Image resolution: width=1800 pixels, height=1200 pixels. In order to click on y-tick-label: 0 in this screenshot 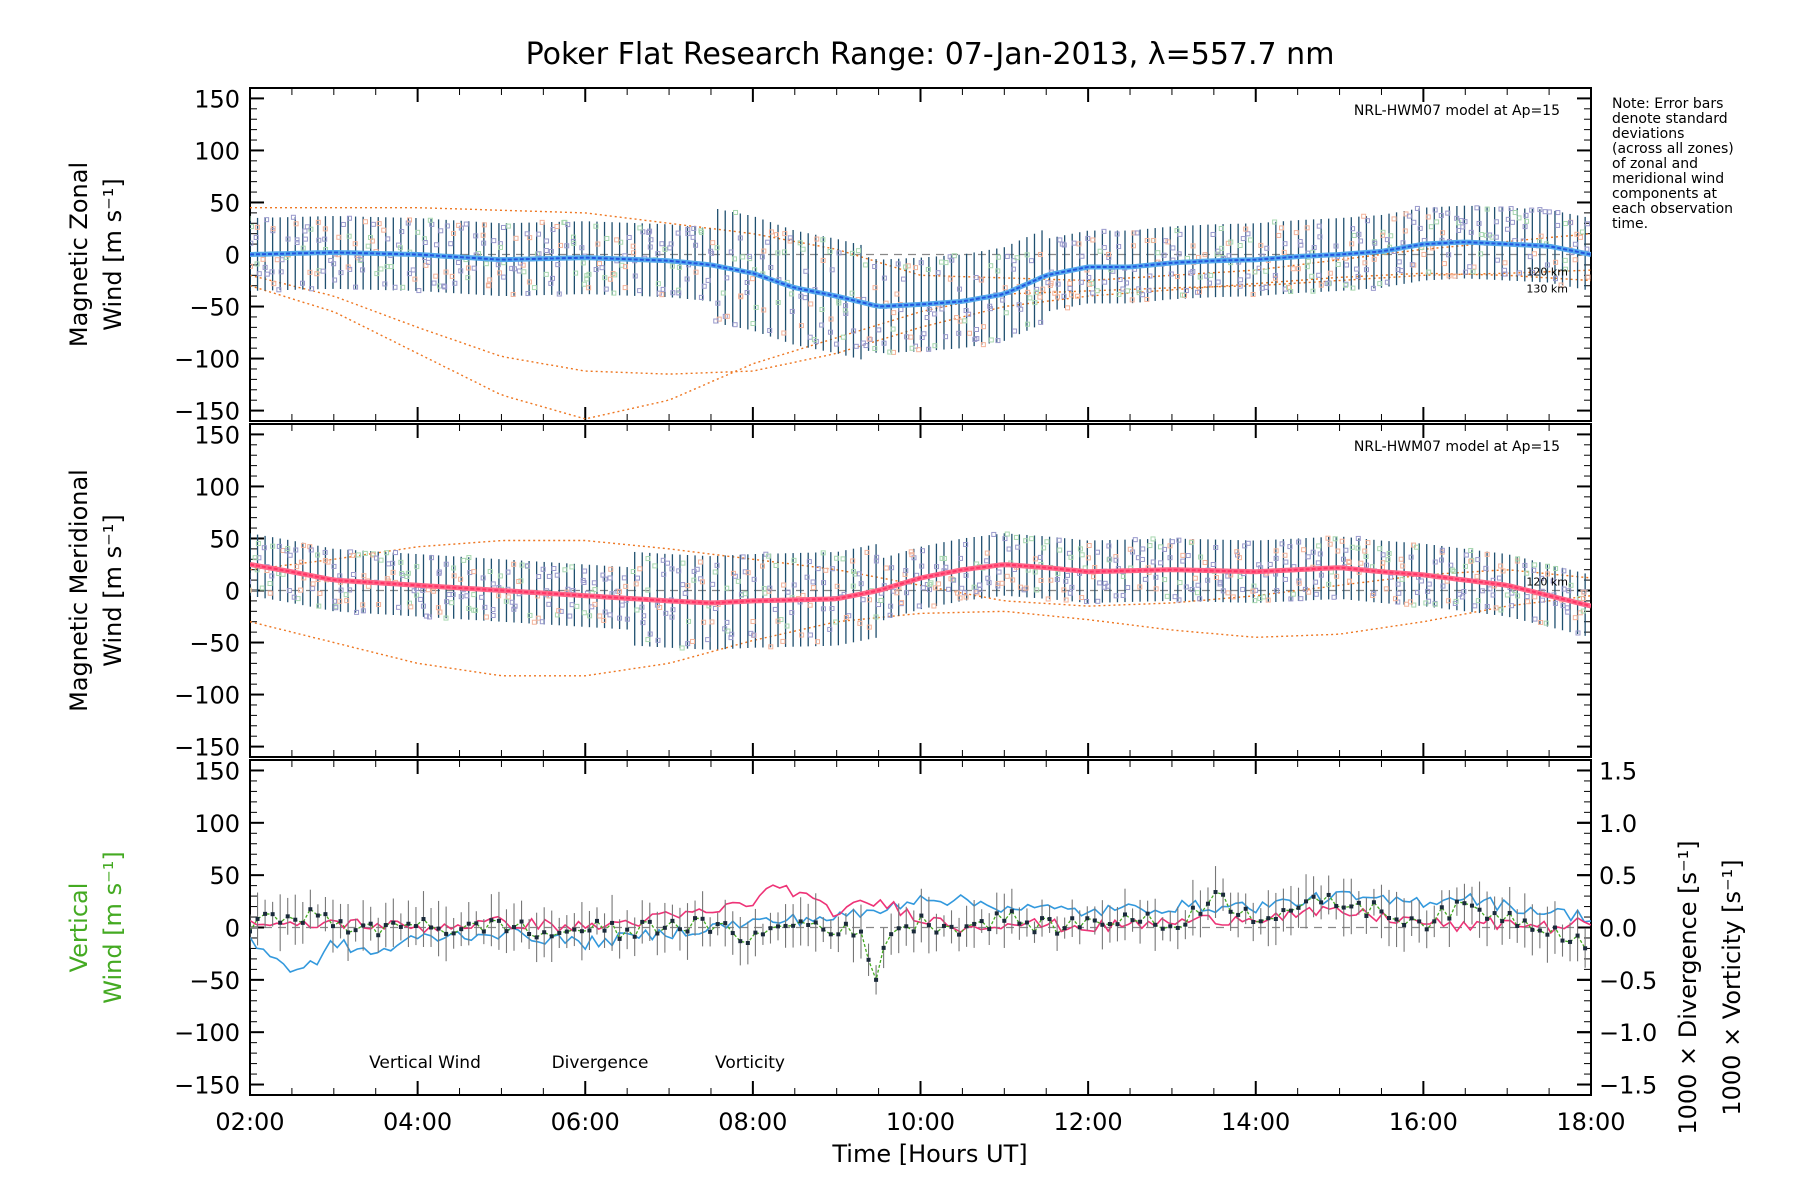, I will do `click(232, 929)`.